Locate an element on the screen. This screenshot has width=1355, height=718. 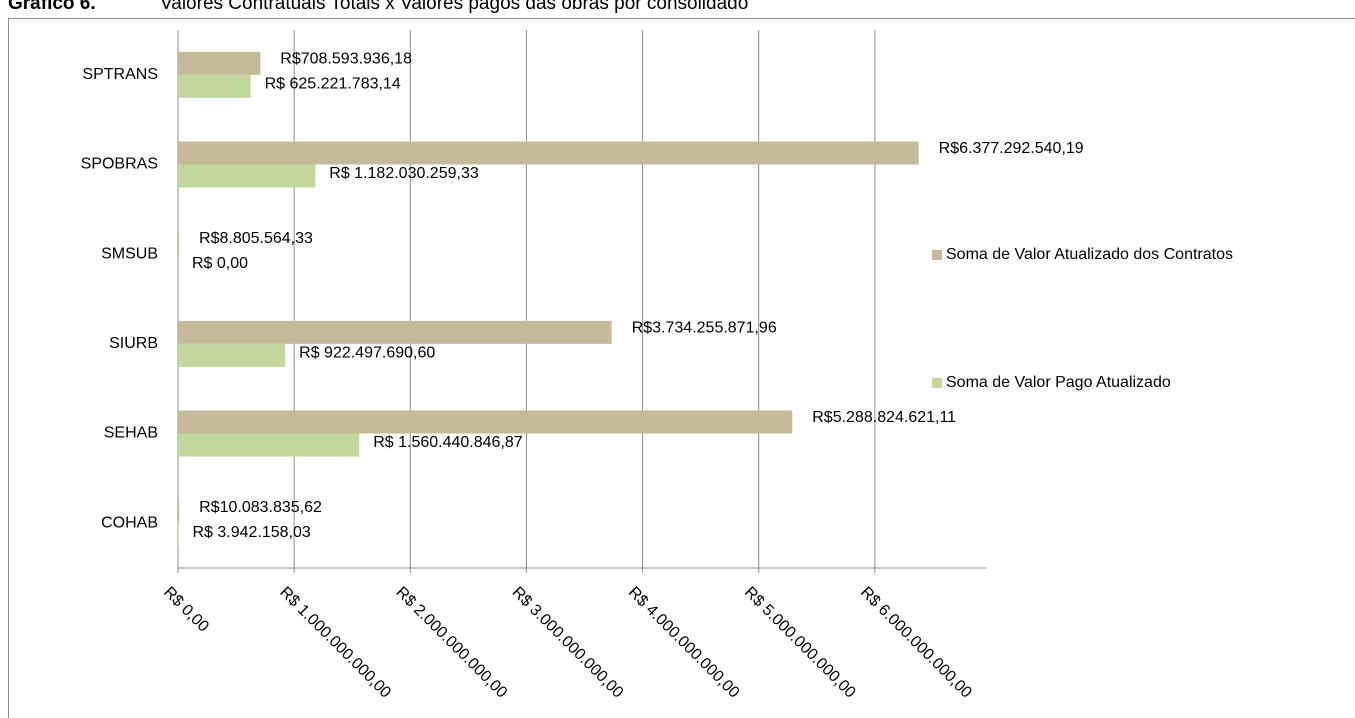
data-label: R$ 0,00 is located at coordinates (220, 263).